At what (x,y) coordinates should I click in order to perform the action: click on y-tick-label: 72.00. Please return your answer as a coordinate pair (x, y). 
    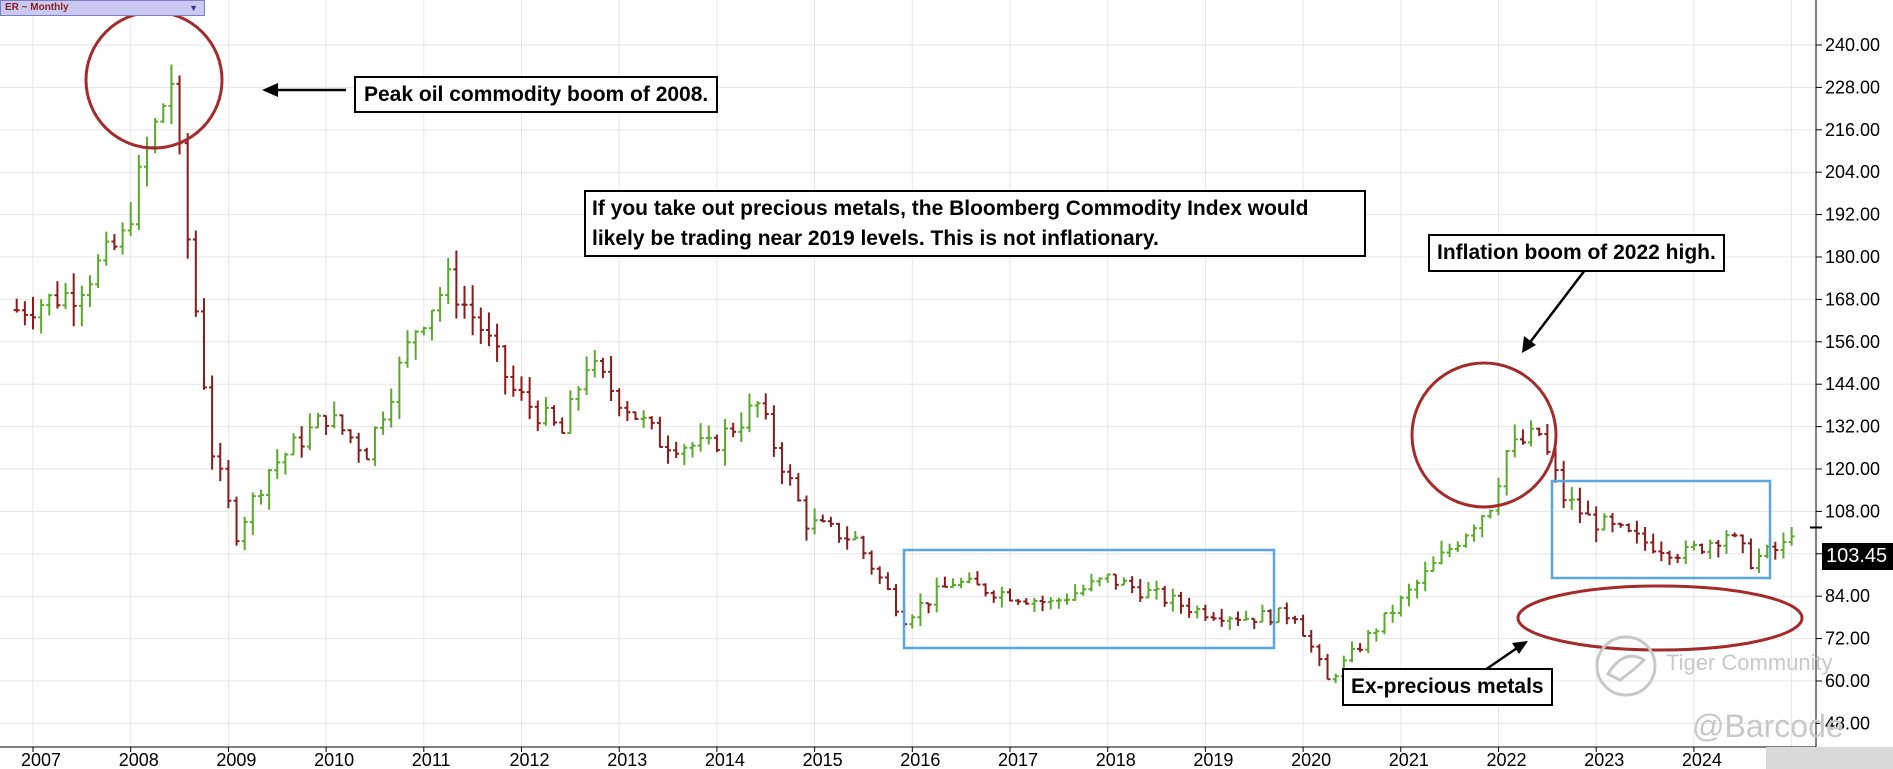
    Looking at the image, I should click on (1847, 639).